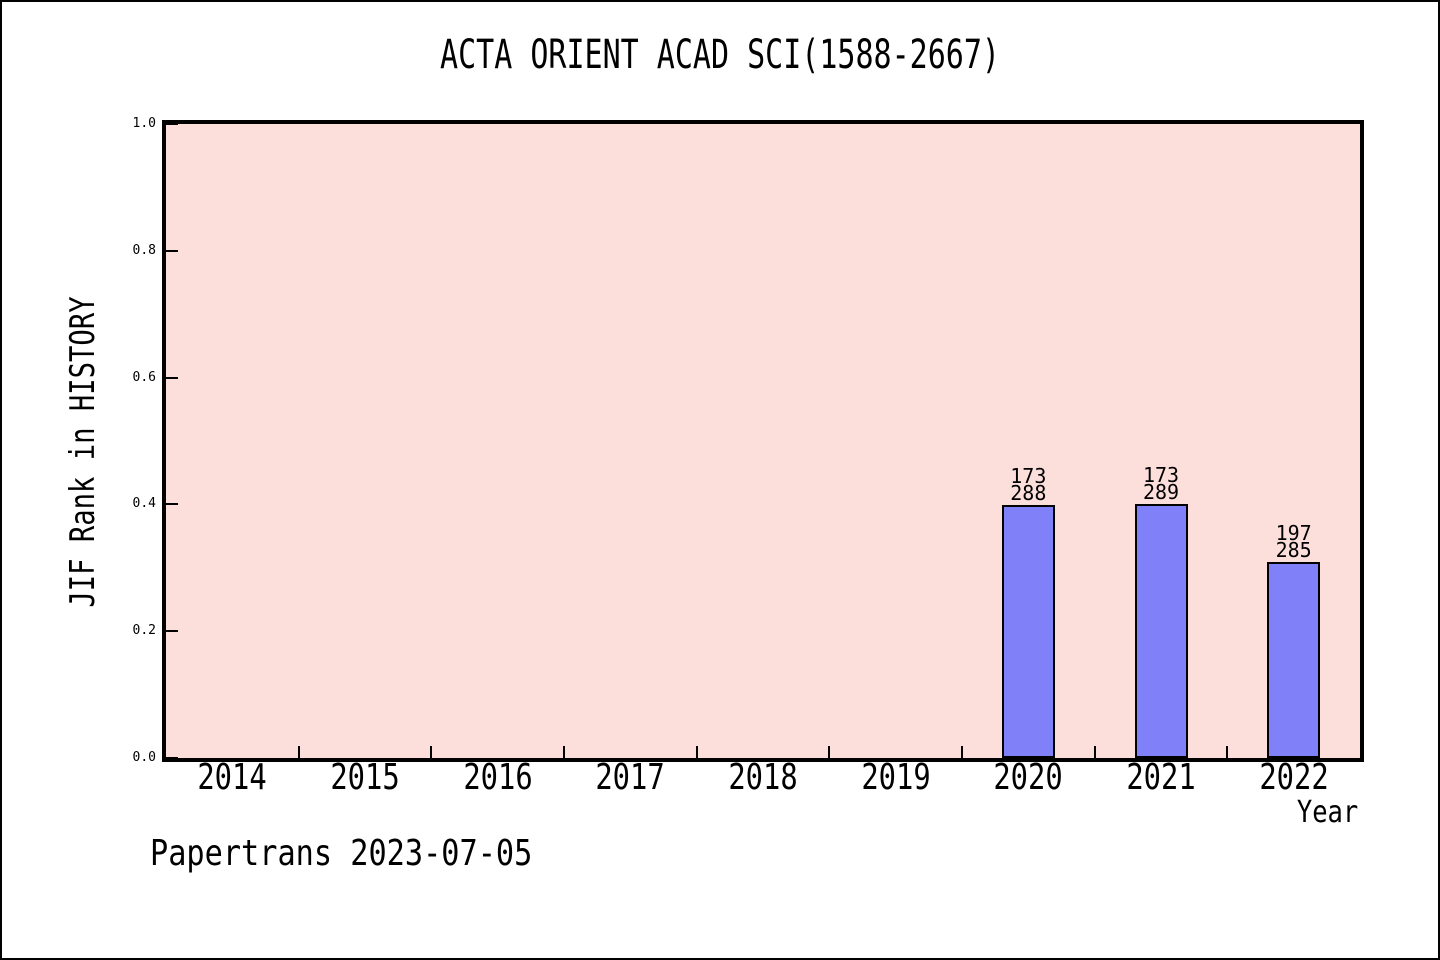 This screenshot has width=1440, height=960. Describe the element at coordinates (720, 55) in the screenshot. I see `chart-title: ACTA ORIENT ACAD SCI(1588-2667)` at that location.